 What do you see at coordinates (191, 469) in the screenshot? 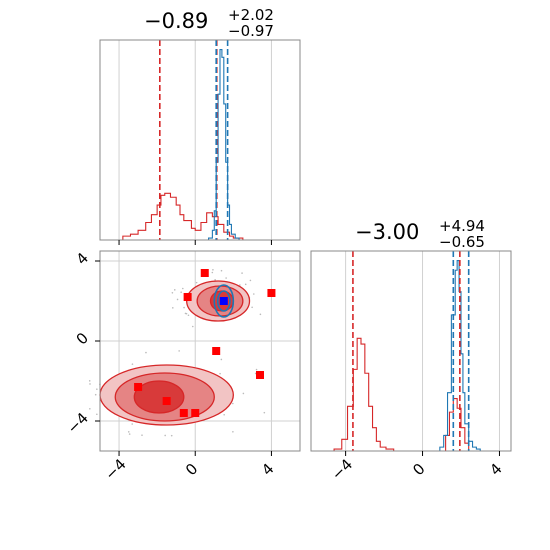
I see `bottom-left-panel-xtick-label: 0` at bounding box center [191, 469].